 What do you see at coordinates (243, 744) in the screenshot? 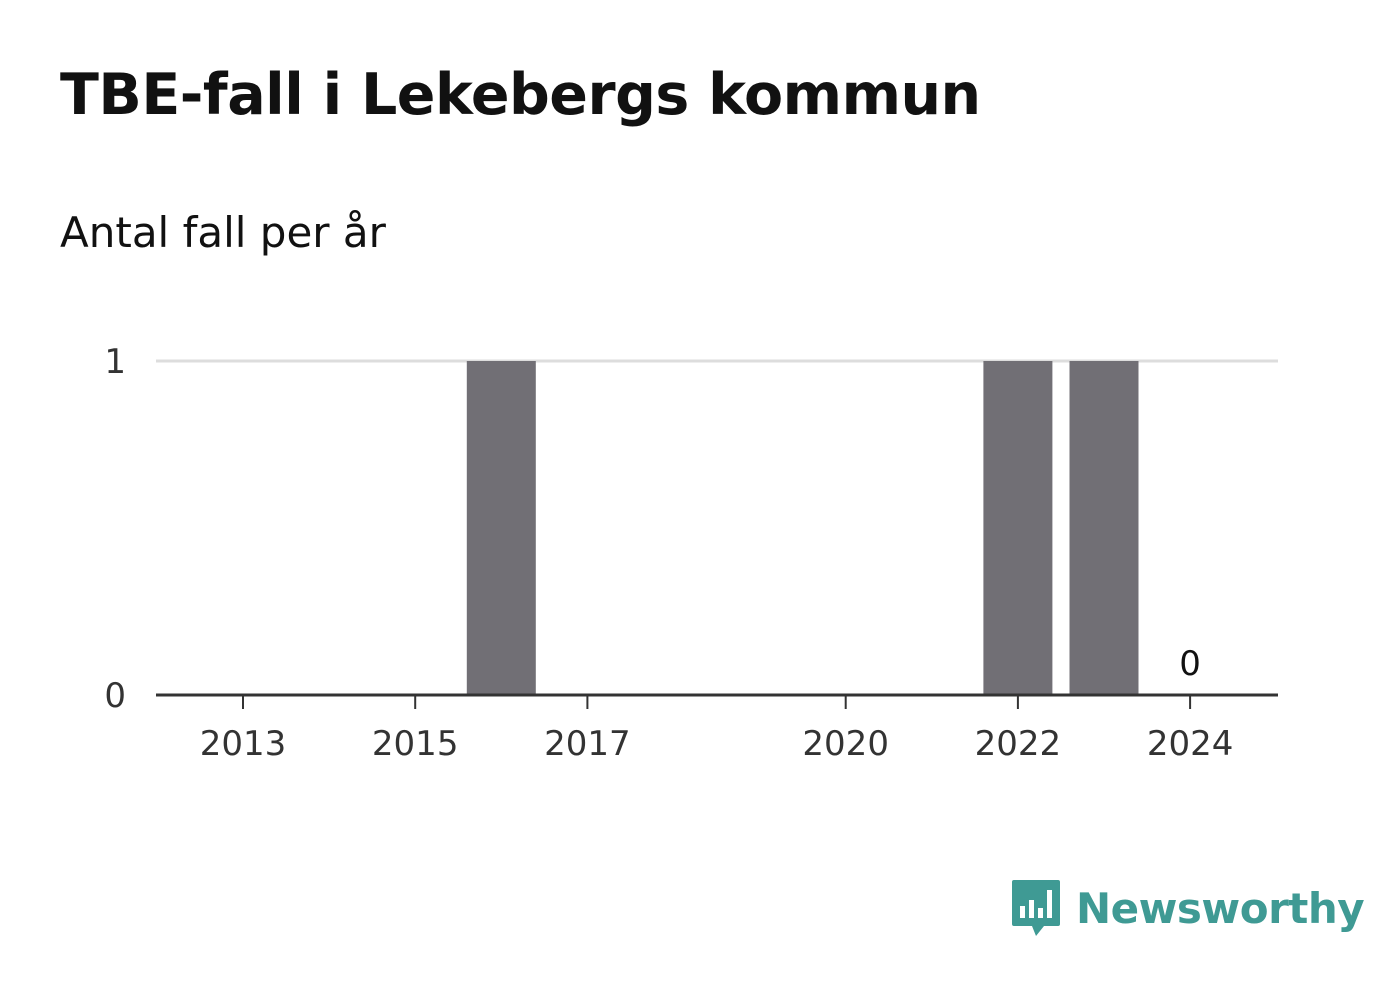
I see `x-tick-label: 2013` at bounding box center [243, 744].